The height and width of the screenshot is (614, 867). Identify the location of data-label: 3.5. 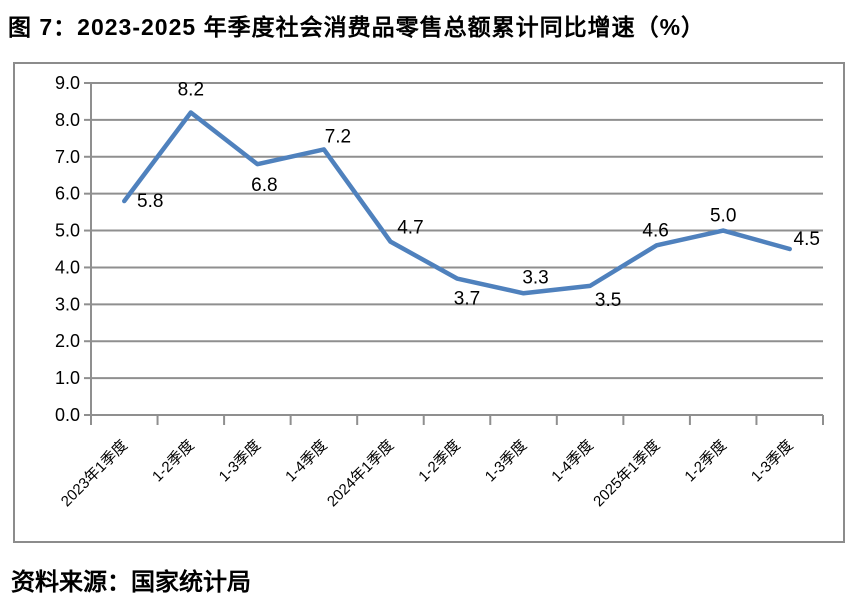
(608, 300).